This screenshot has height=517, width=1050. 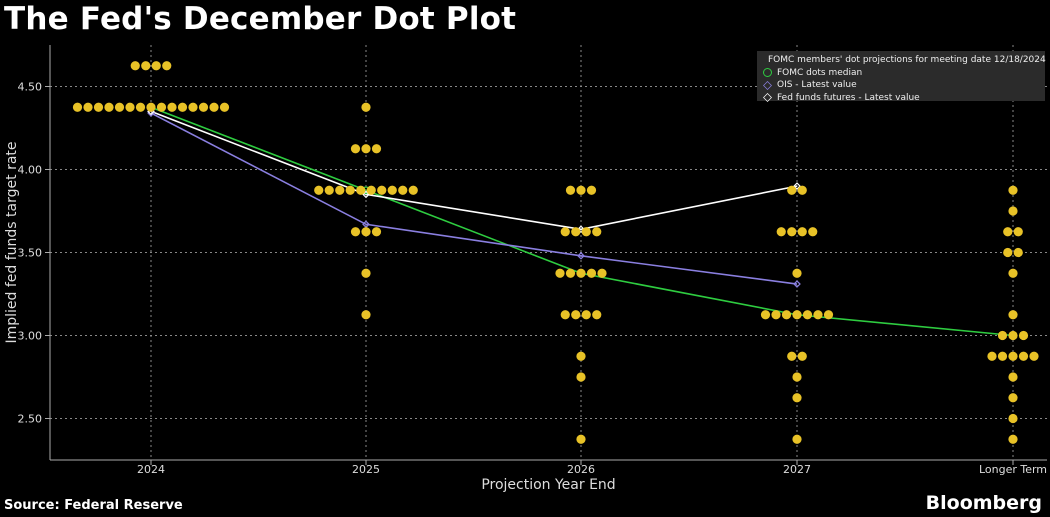 I want to click on legend-label: OIS - Latest value, so click(x=817, y=85).